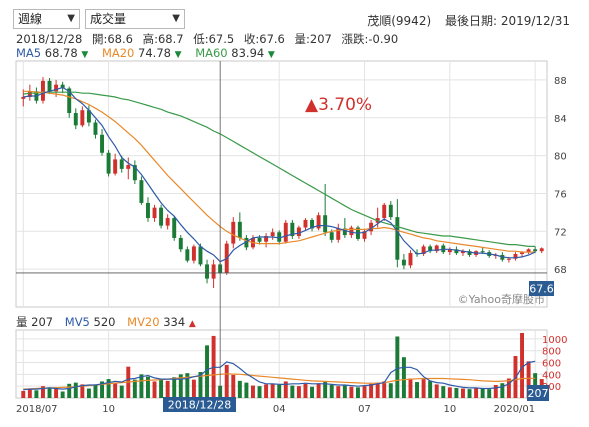  I want to click on info-volume: 量:207, so click(313, 39).